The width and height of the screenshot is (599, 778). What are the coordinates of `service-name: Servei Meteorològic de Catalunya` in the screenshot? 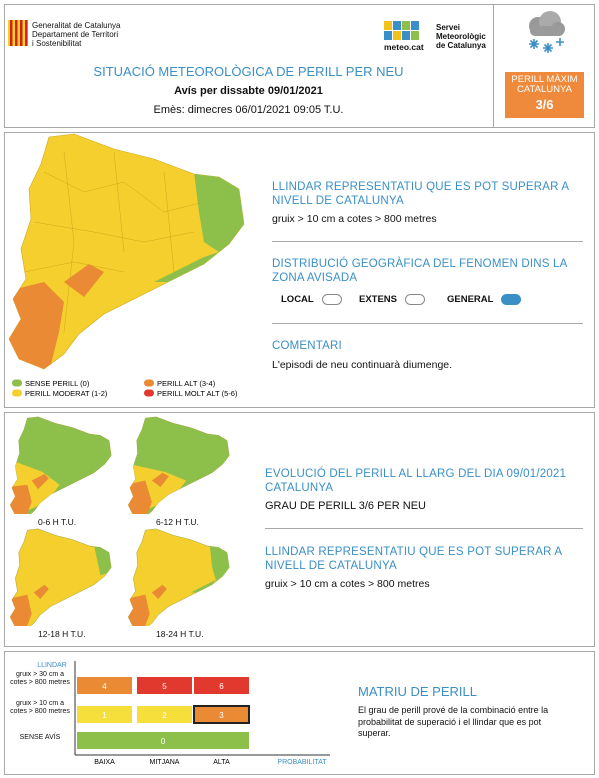 It's located at (461, 36).